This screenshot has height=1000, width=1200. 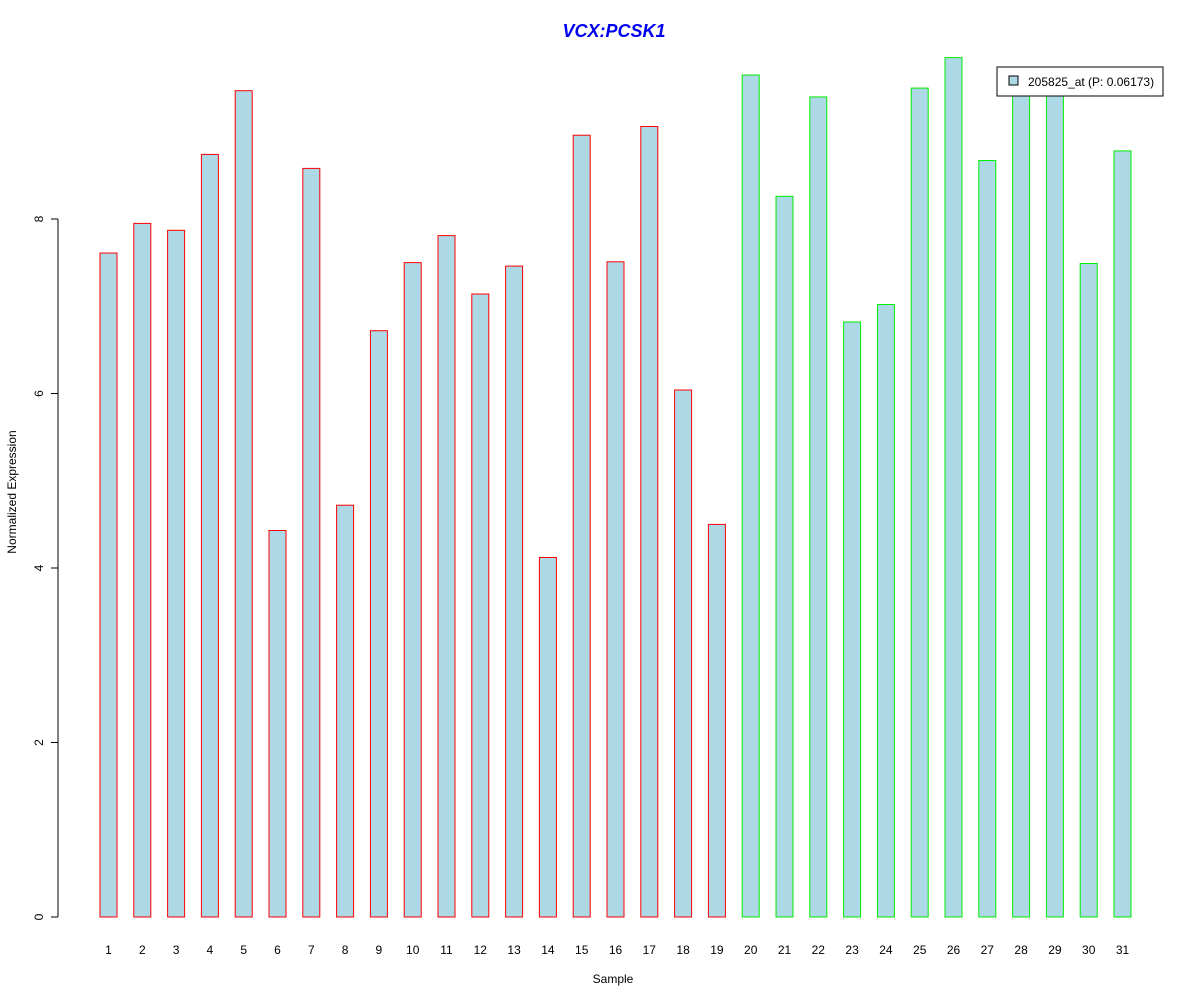 I want to click on x-tick-label: 29, so click(x=1055, y=950).